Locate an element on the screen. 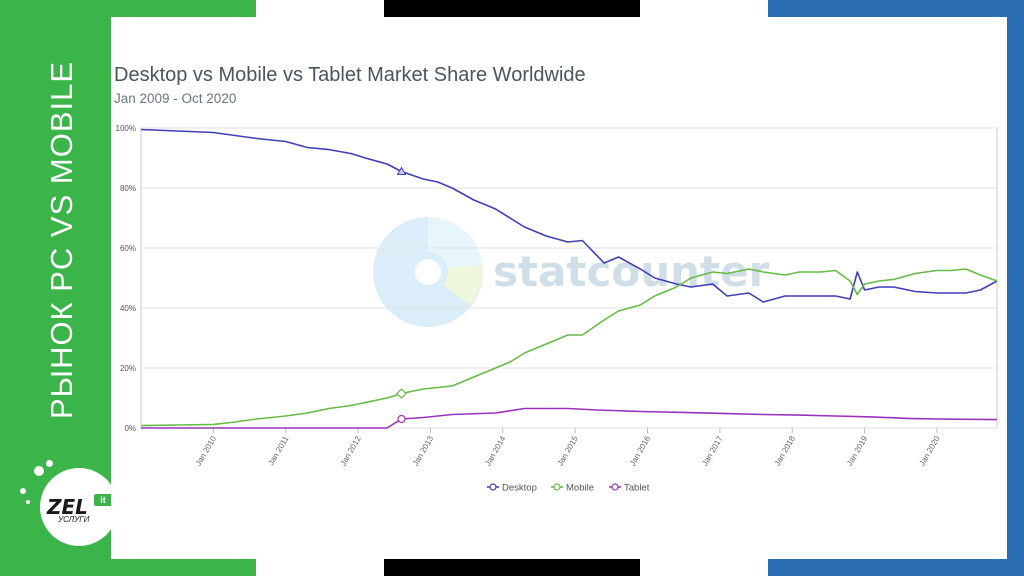 This screenshot has width=1024, height=576. x-tick-label: Jan 2010 is located at coordinates (206, 450).